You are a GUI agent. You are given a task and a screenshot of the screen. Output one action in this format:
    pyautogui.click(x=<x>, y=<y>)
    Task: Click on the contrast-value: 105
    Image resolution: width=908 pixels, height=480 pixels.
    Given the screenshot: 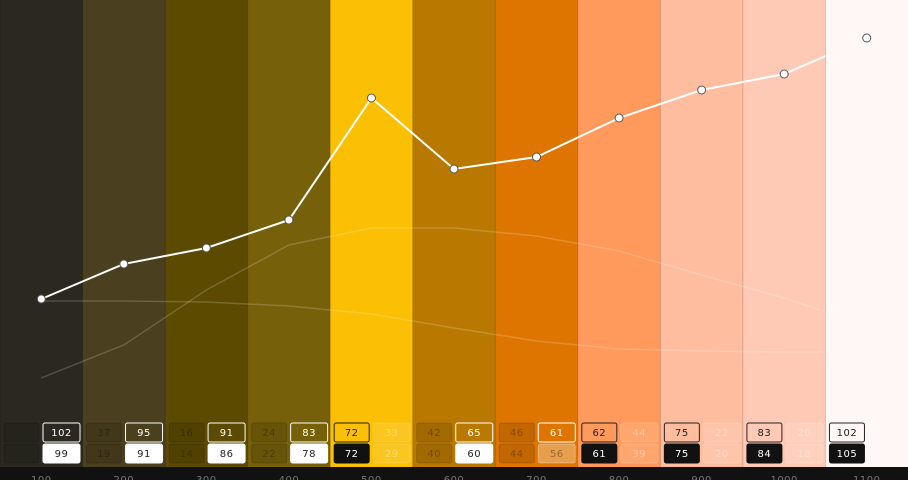 What is the action you would take?
    pyautogui.click(x=847, y=454)
    